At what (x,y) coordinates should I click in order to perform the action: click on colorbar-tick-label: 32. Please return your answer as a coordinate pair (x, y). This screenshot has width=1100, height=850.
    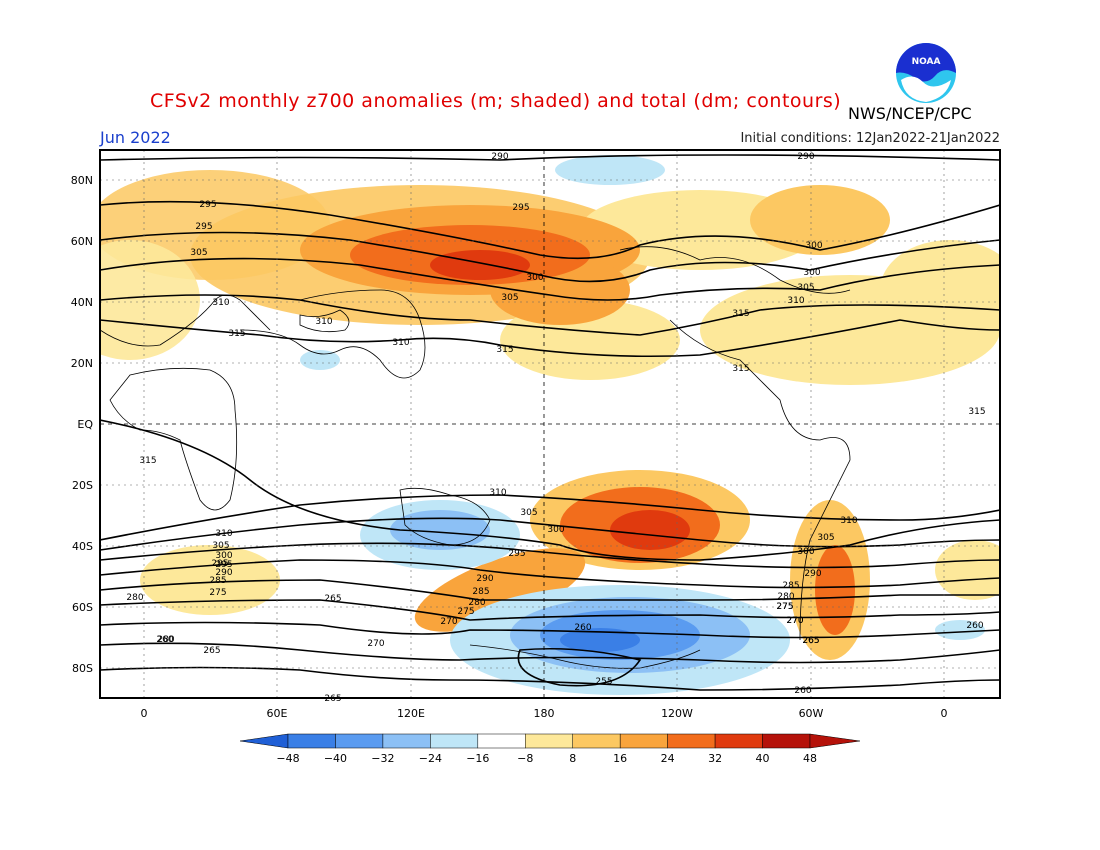
    Looking at the image, I should click on (715, 758).